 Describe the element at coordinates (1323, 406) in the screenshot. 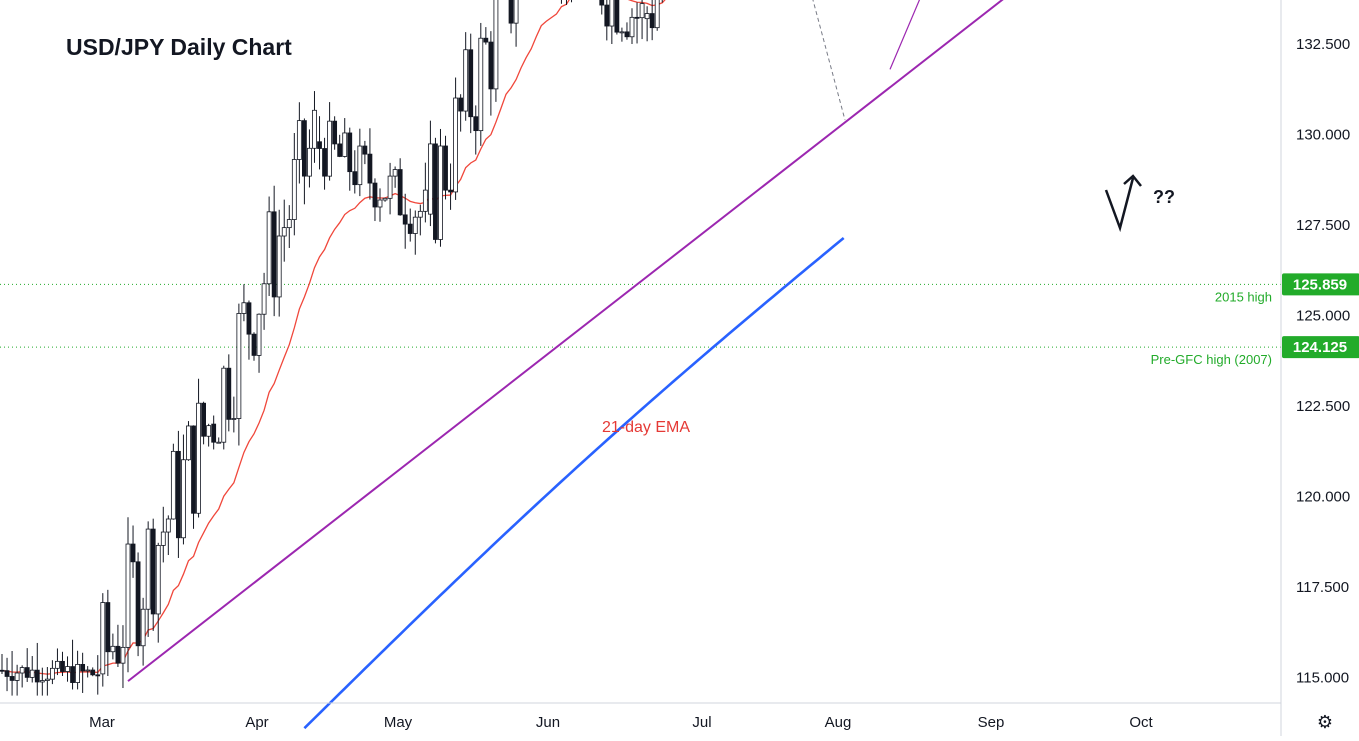

I see `price-tick-label: 122.500` at that location.